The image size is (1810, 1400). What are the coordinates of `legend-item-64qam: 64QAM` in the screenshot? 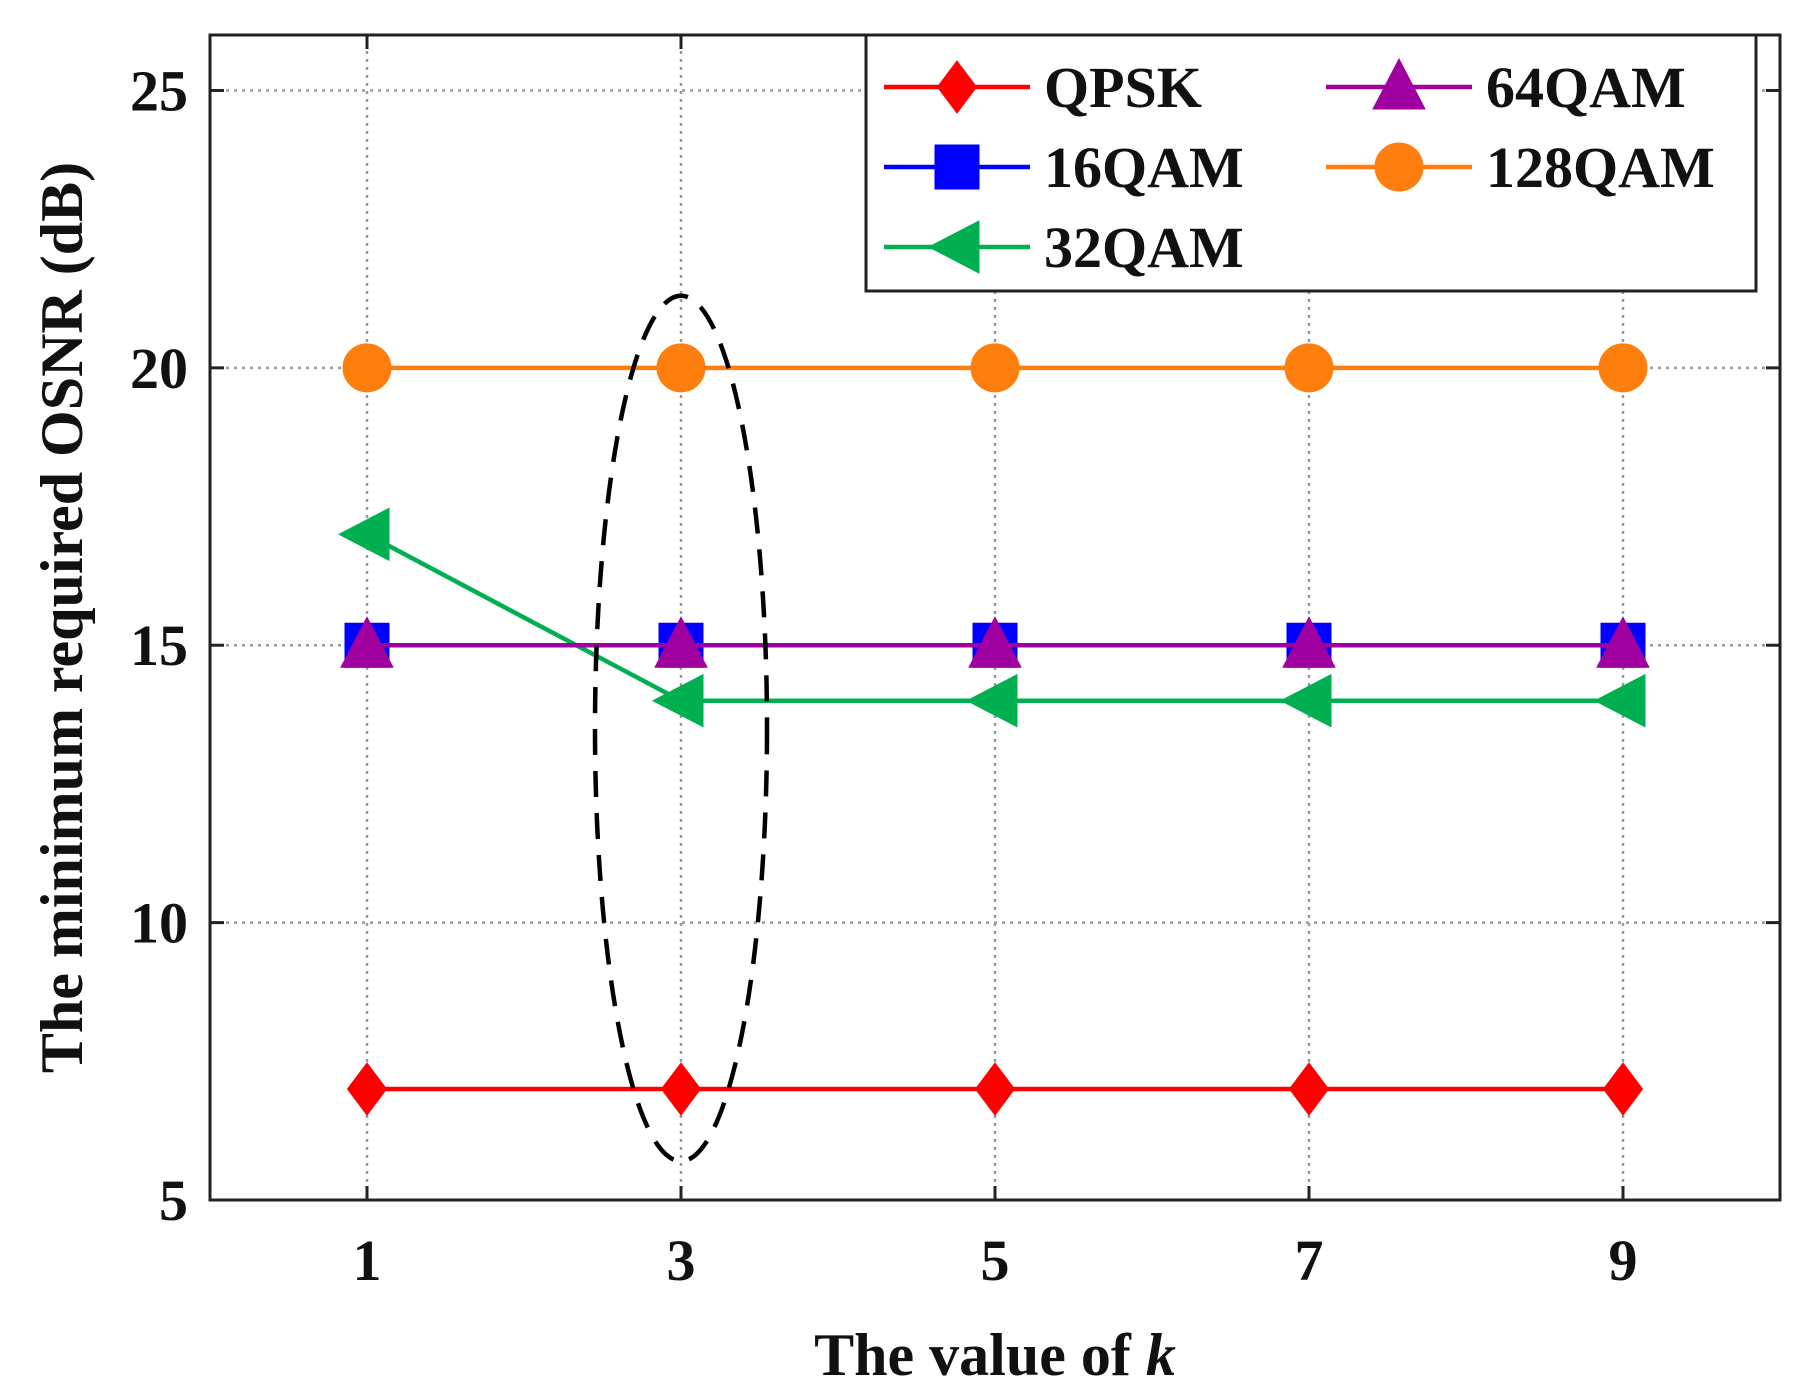 It's located at (1506, 87).